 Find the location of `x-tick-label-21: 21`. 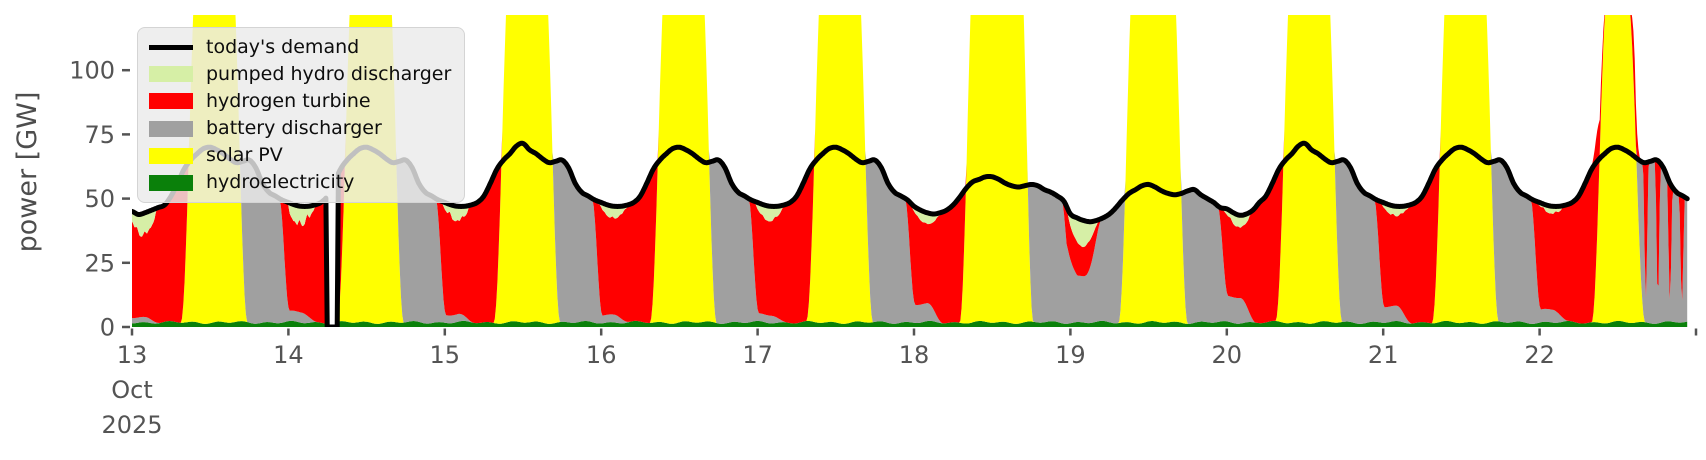

x-tick-label-21: 21 is located at coordinates (1383, 355).